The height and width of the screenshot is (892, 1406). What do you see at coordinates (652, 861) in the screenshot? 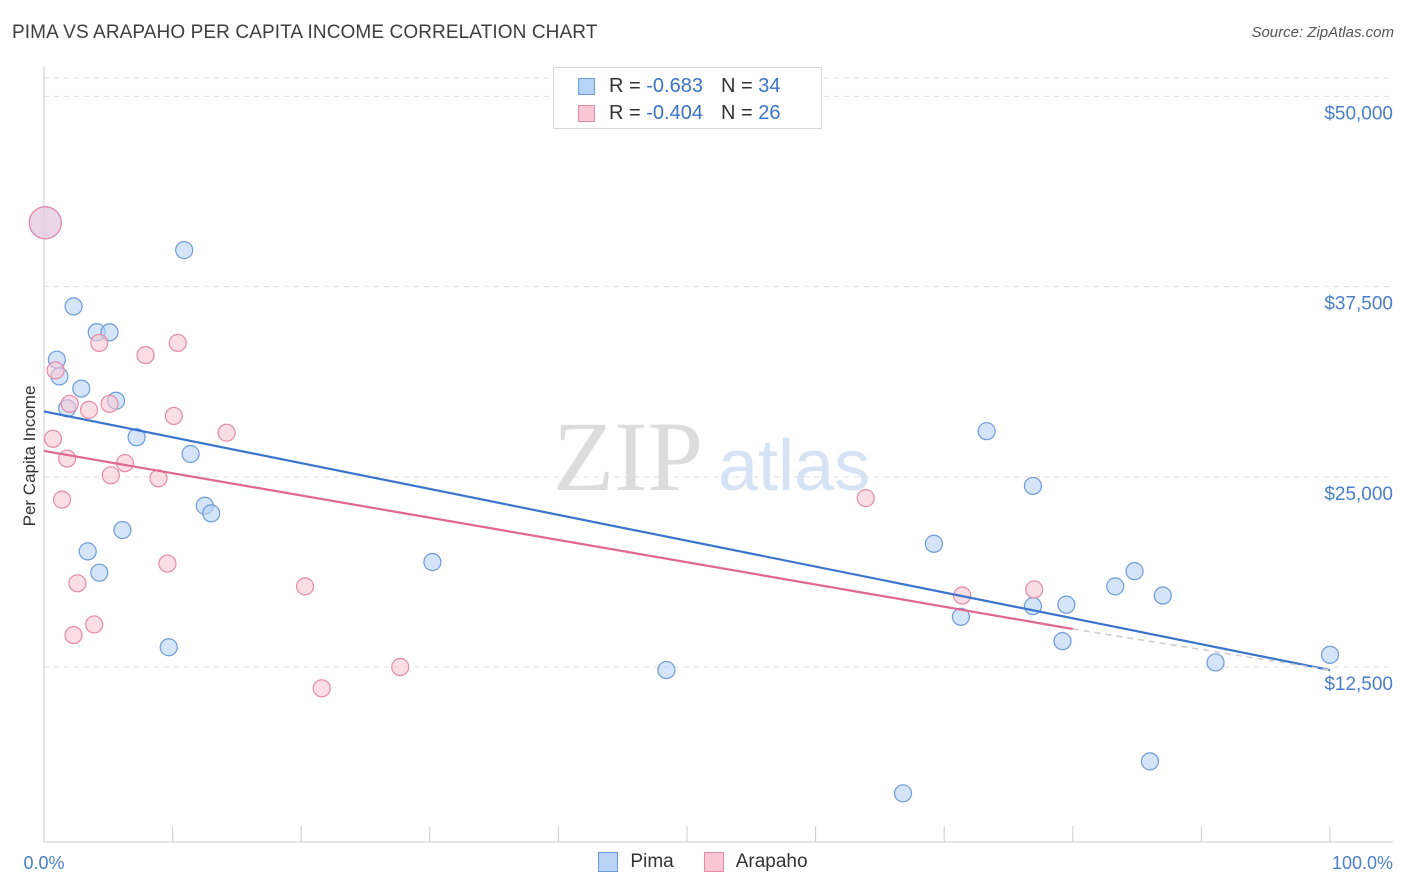
I see `pima-legend-label: Pima` at bounding box center [652, 861].